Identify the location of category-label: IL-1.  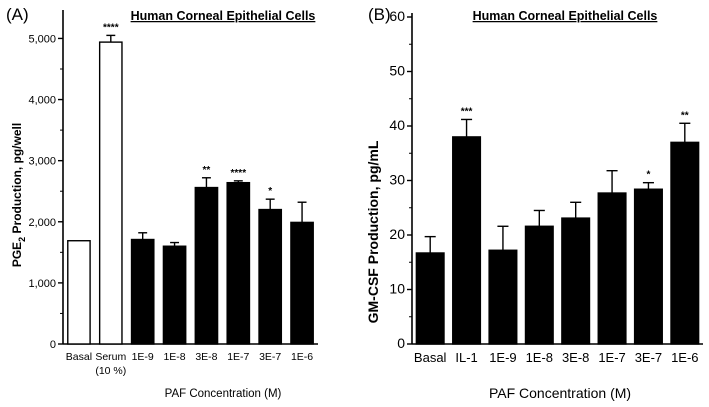
(466, 357).